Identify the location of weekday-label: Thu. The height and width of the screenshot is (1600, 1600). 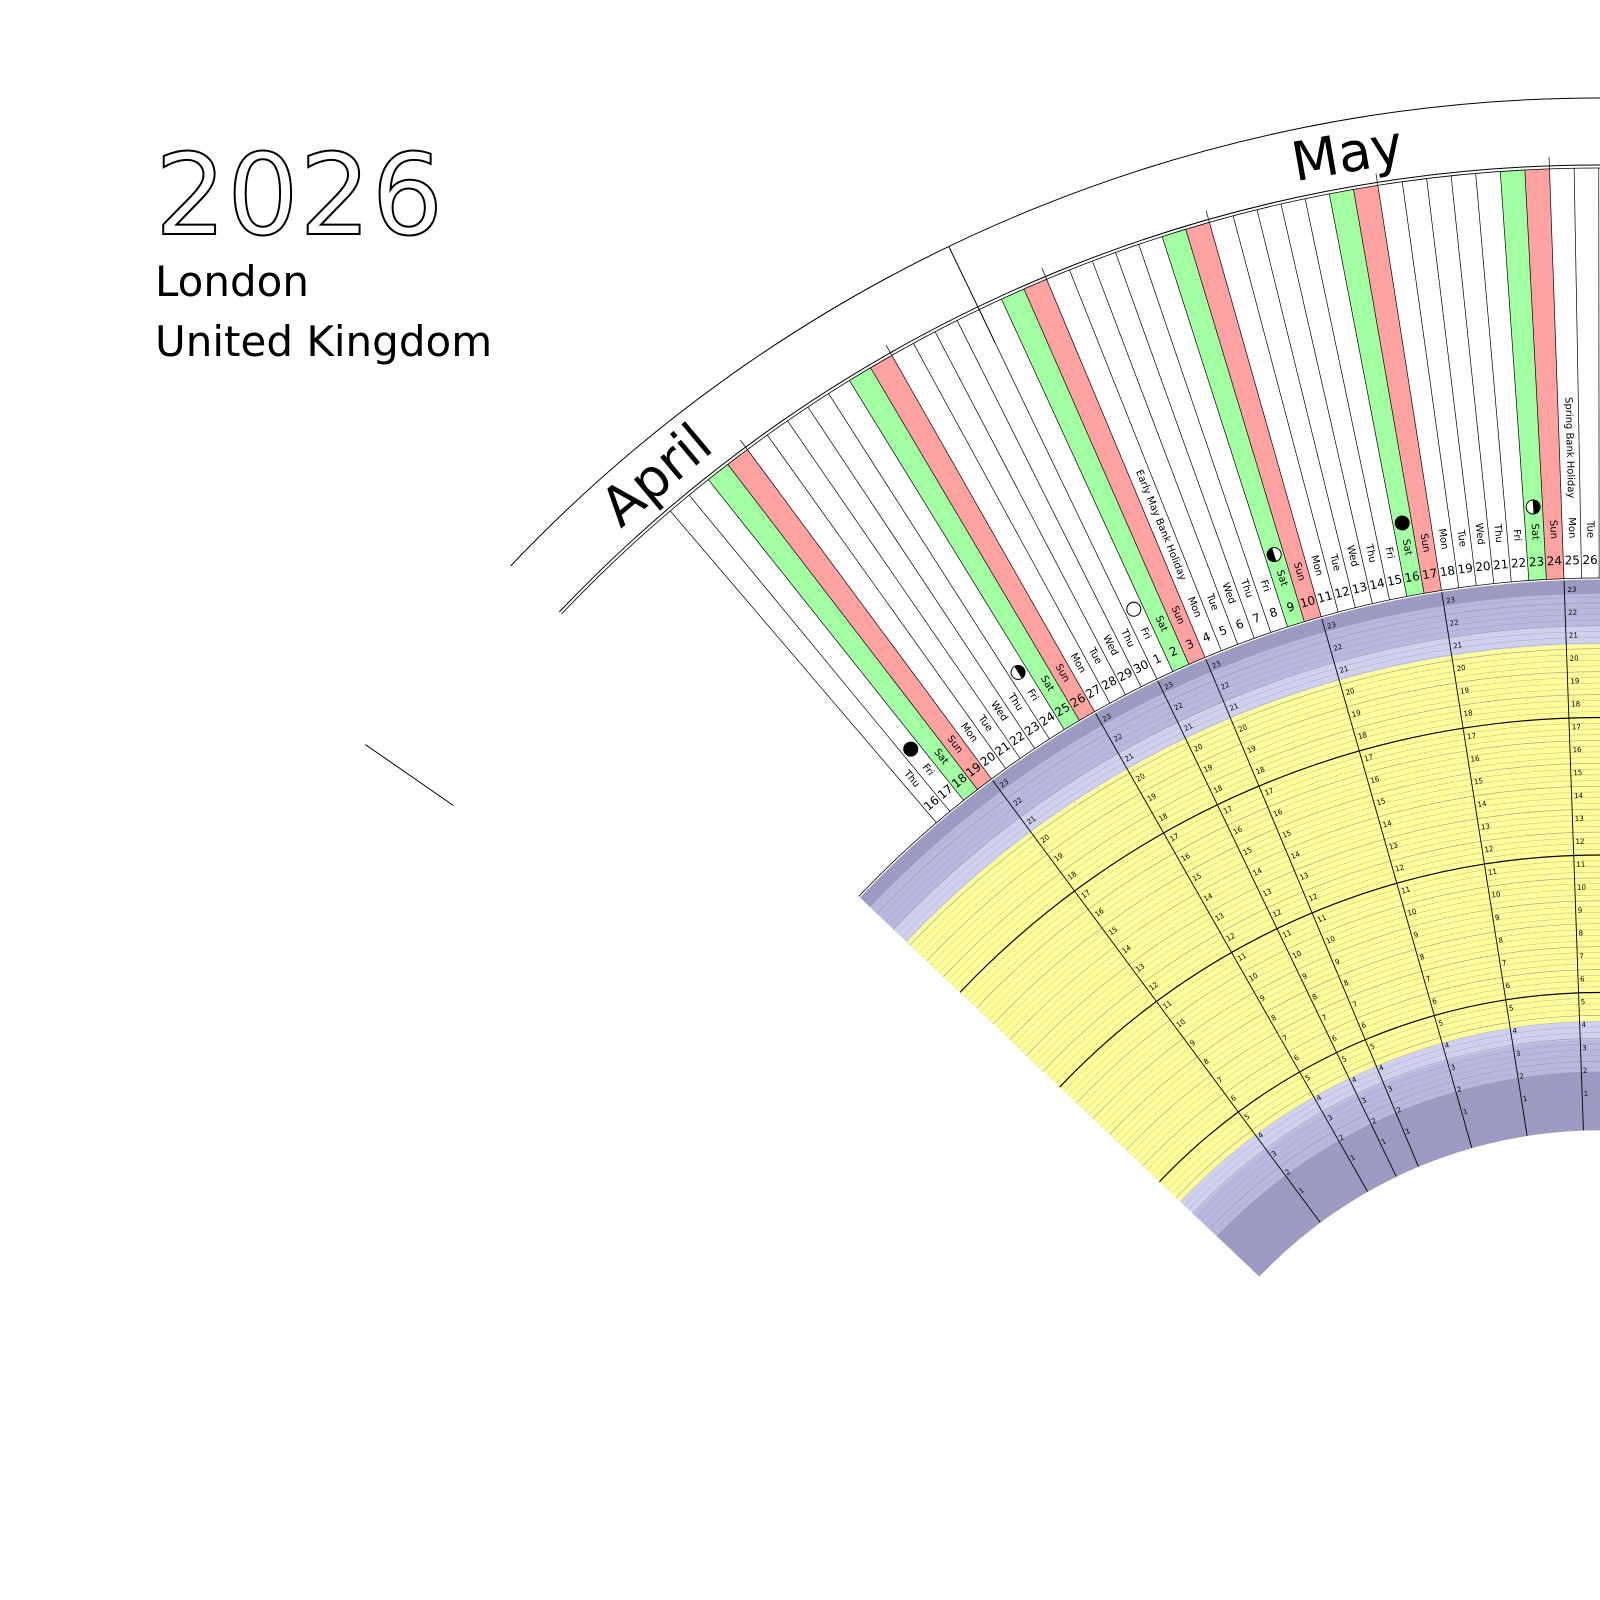
(911, 779).